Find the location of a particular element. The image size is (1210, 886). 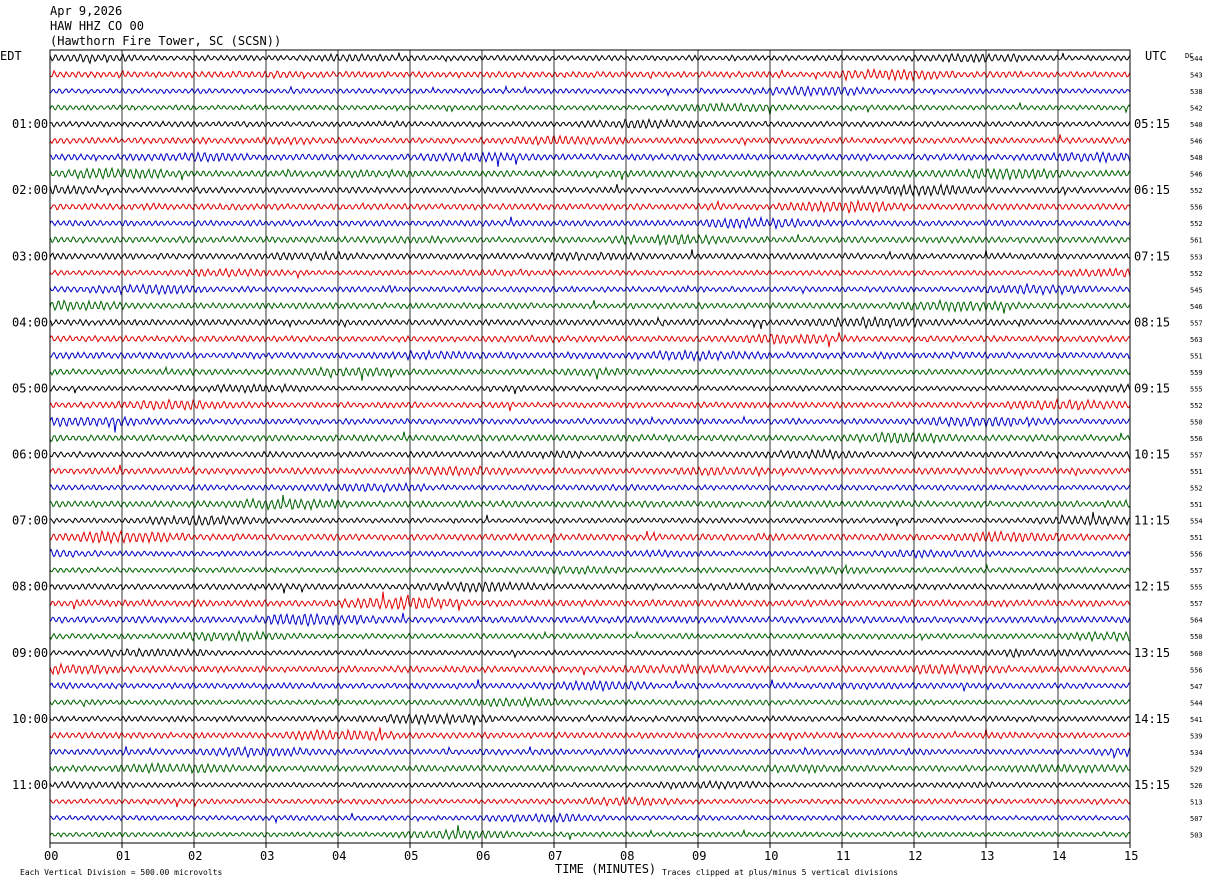

dc-offset-19: 559 is located at coordinates (1196, 373).